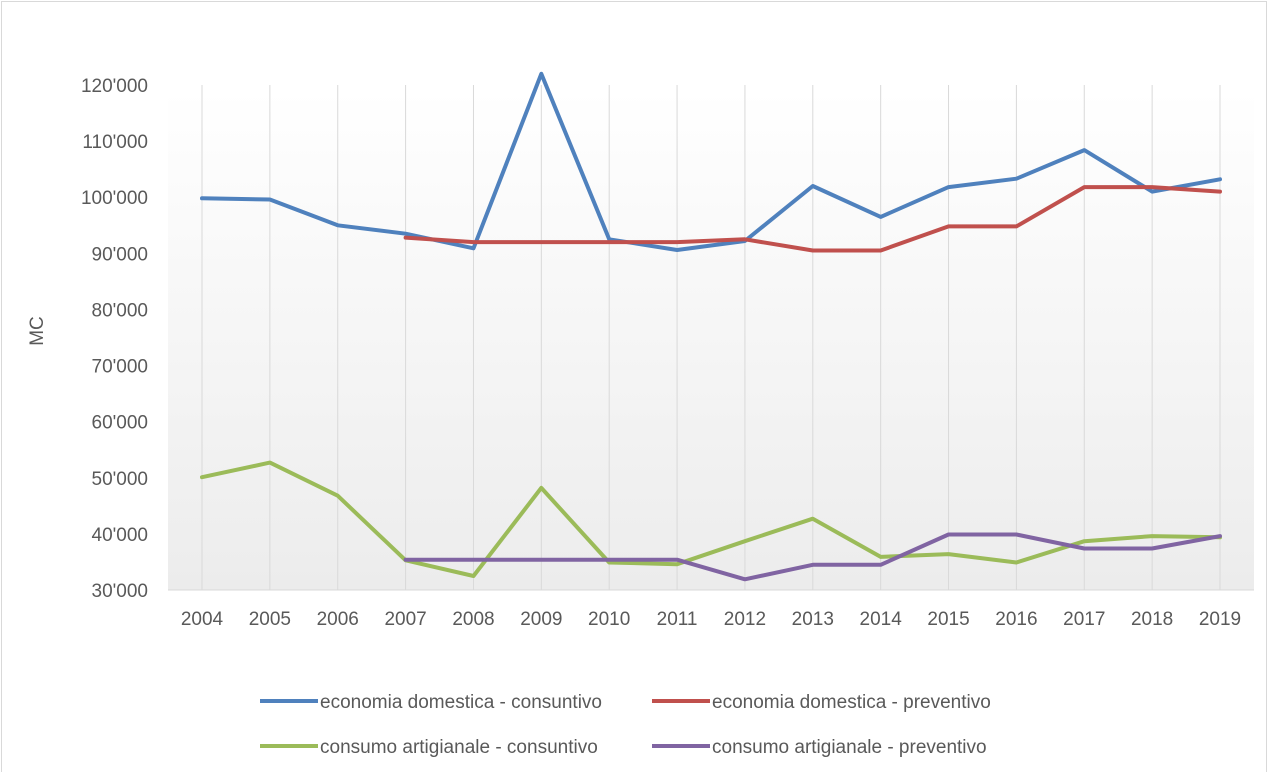 Image resolution: width=1271 pixels, height=773 pixels. I want to click on x-tick-label: 2004, so click(202, 619).